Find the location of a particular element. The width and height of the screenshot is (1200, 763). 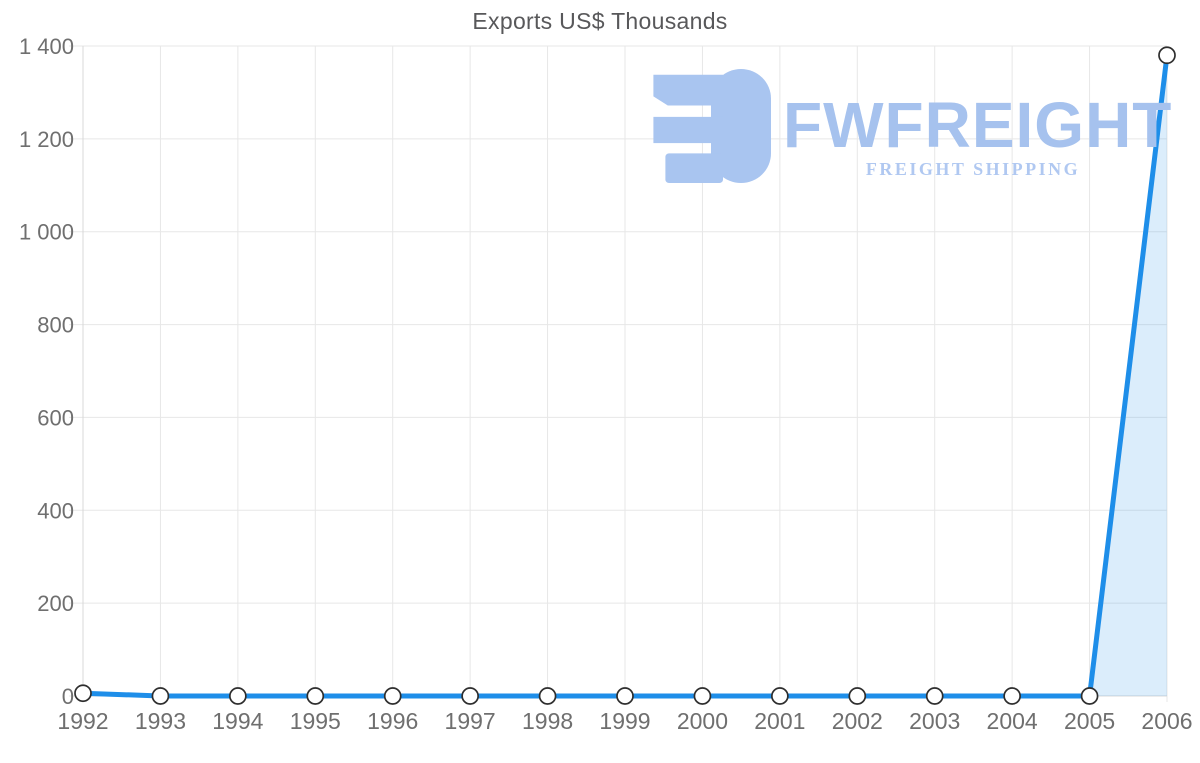

x-tick-label: 1992 is located at coordinates (82, 721).